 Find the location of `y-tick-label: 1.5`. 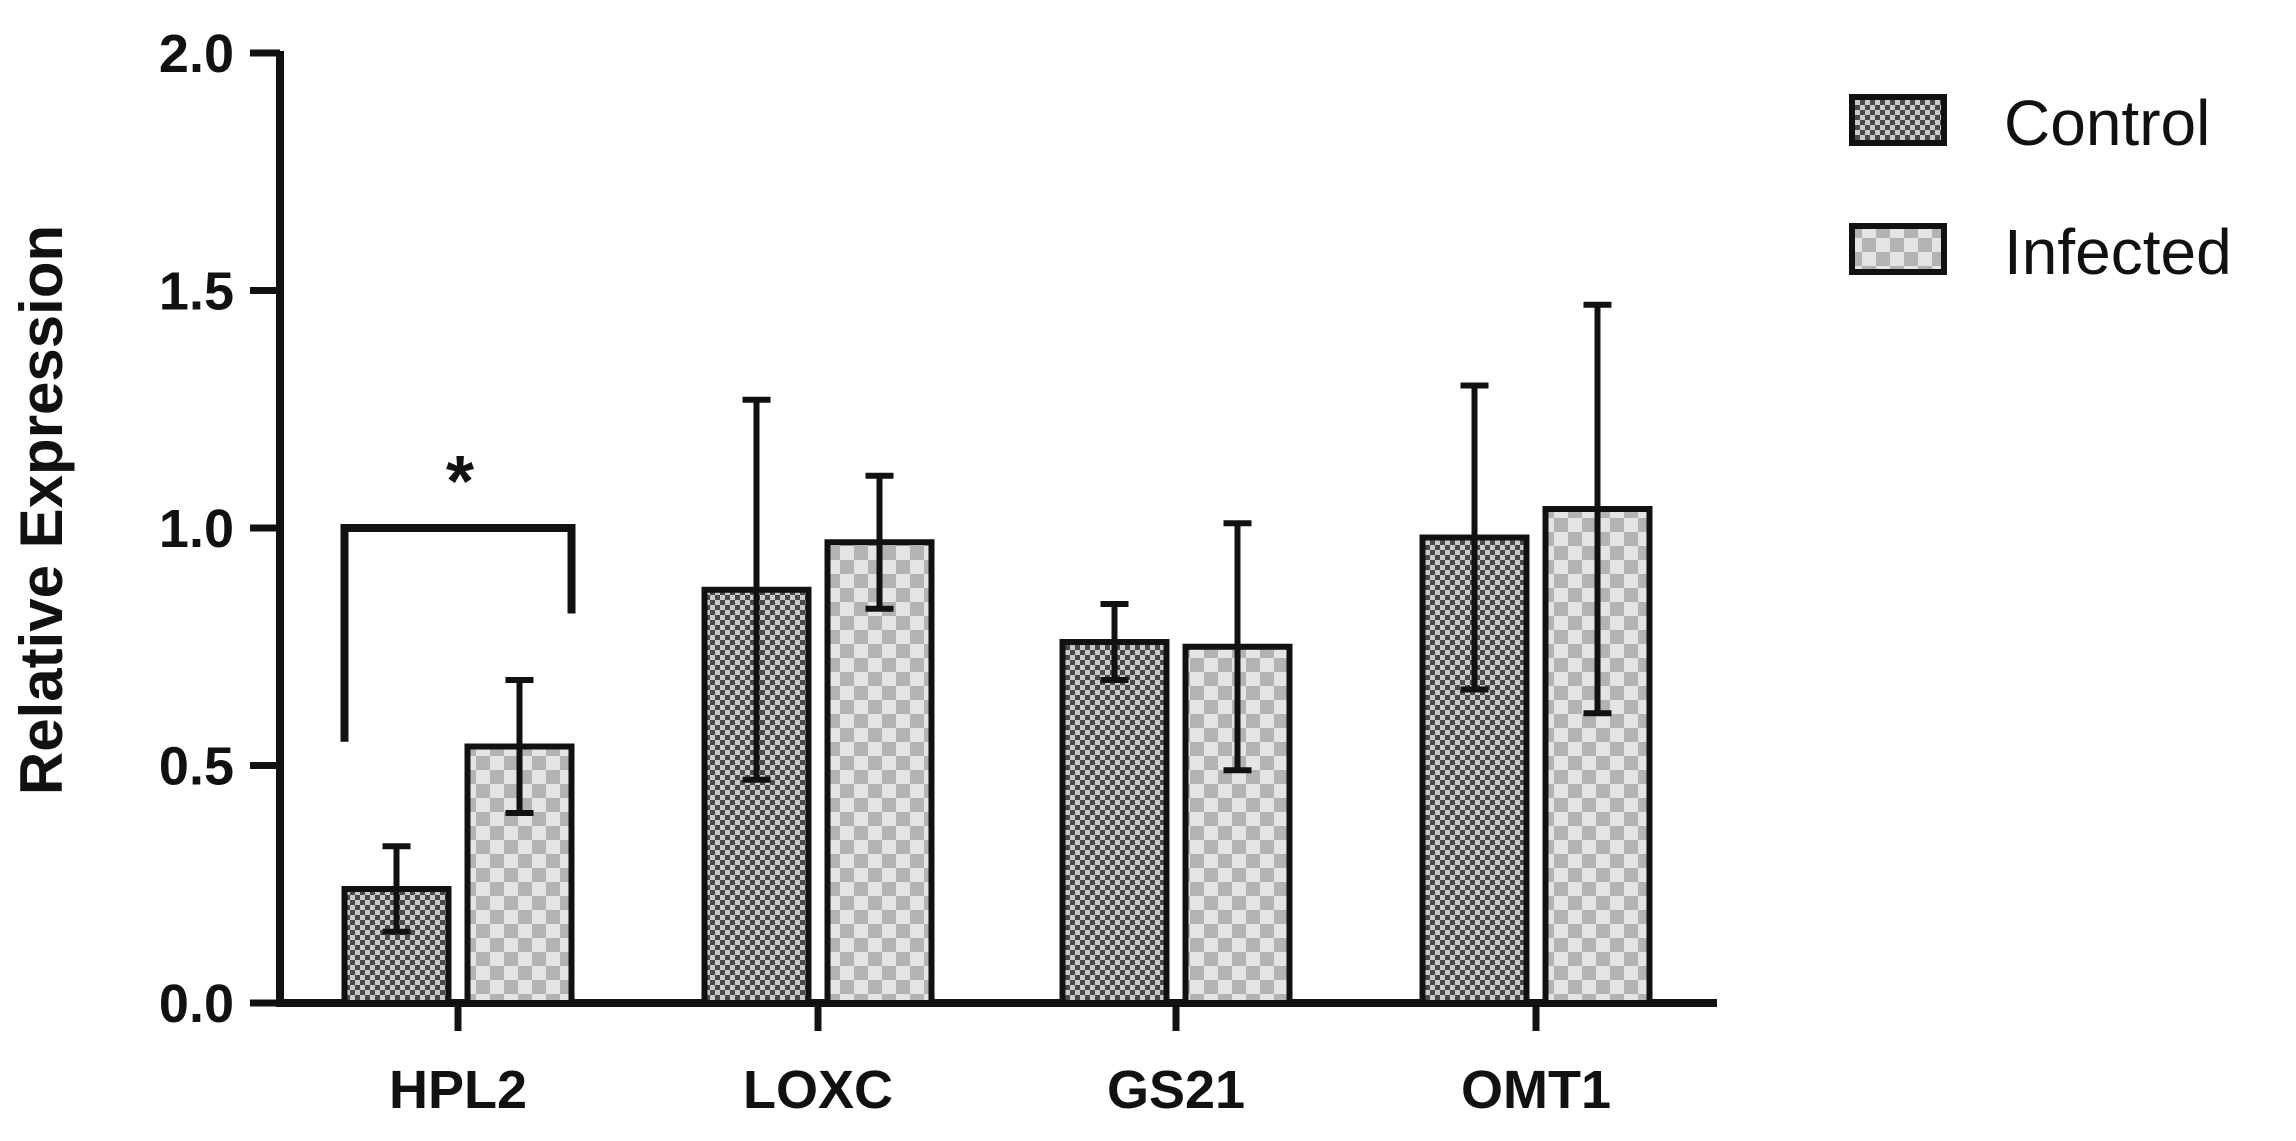

y-tick-label: 1.5 is located at coordinates (196, 292).